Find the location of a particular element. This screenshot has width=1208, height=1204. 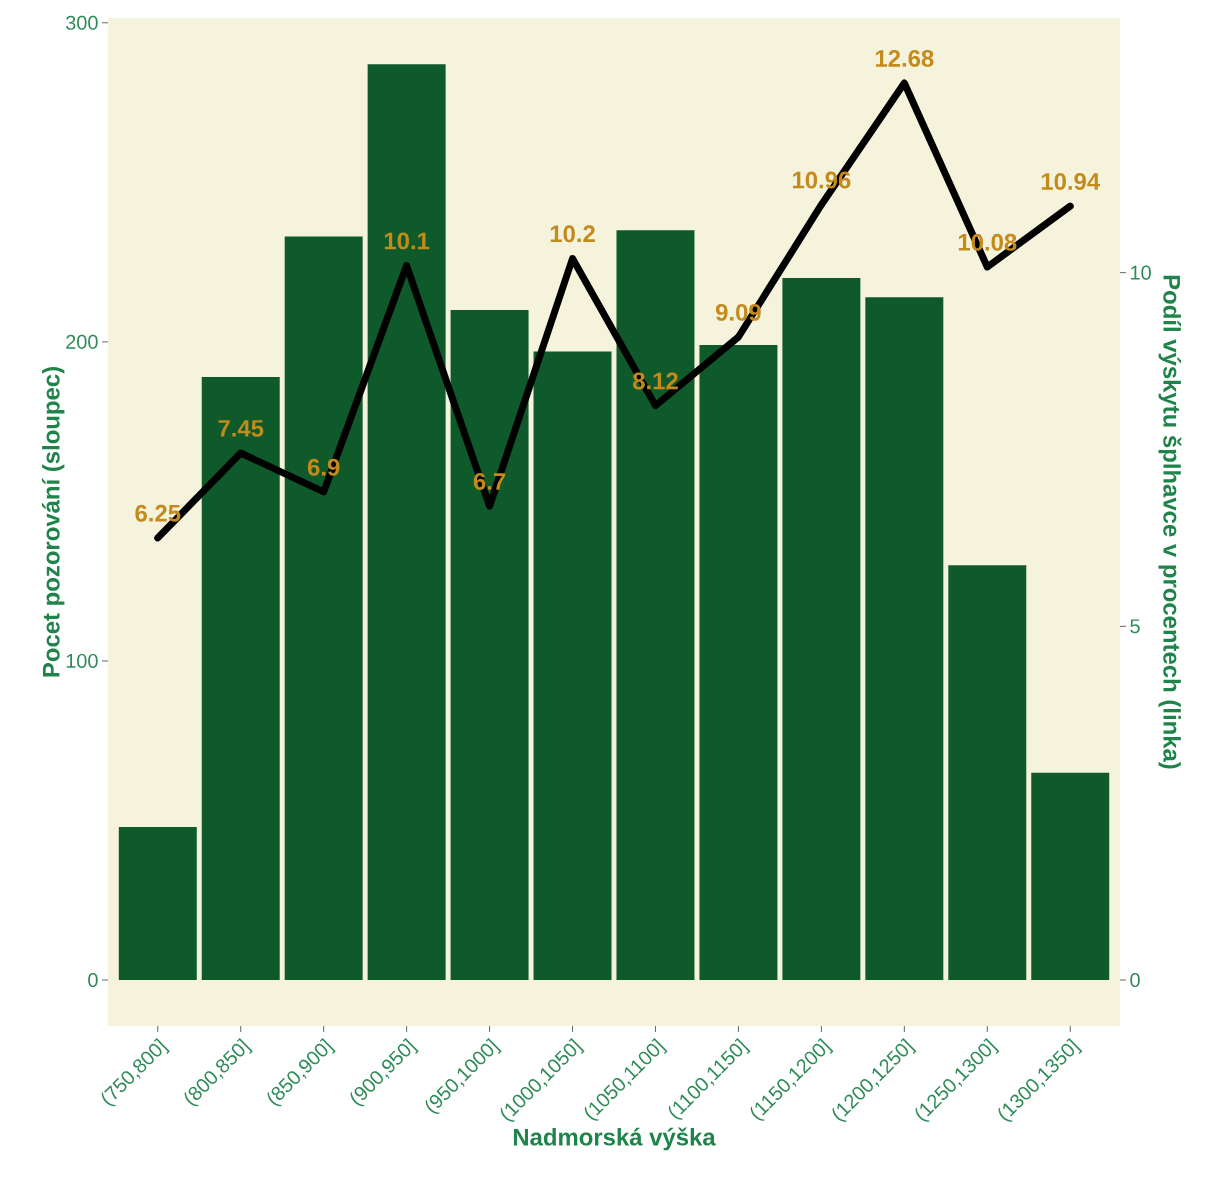

data-label: 10.2 is located at coordinates (572, 234).